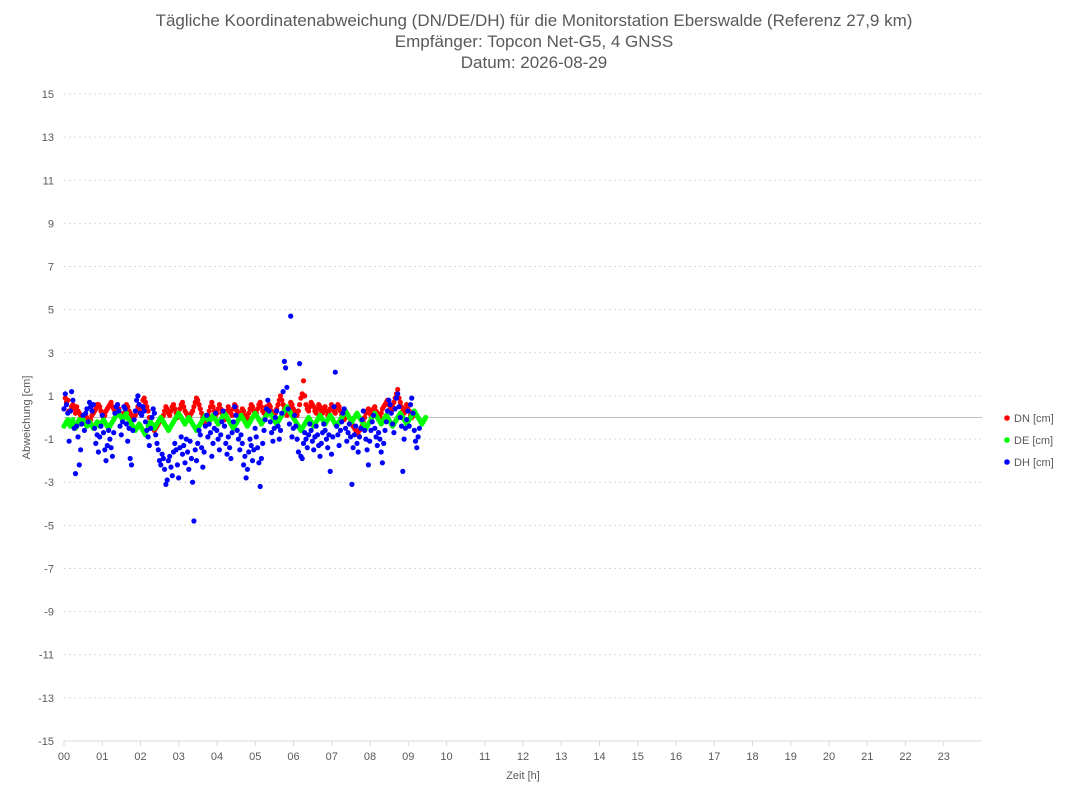 The width and height of the screenshot is (1068, 801). I want to click on x-tick-label: 12, so click(523, 757).